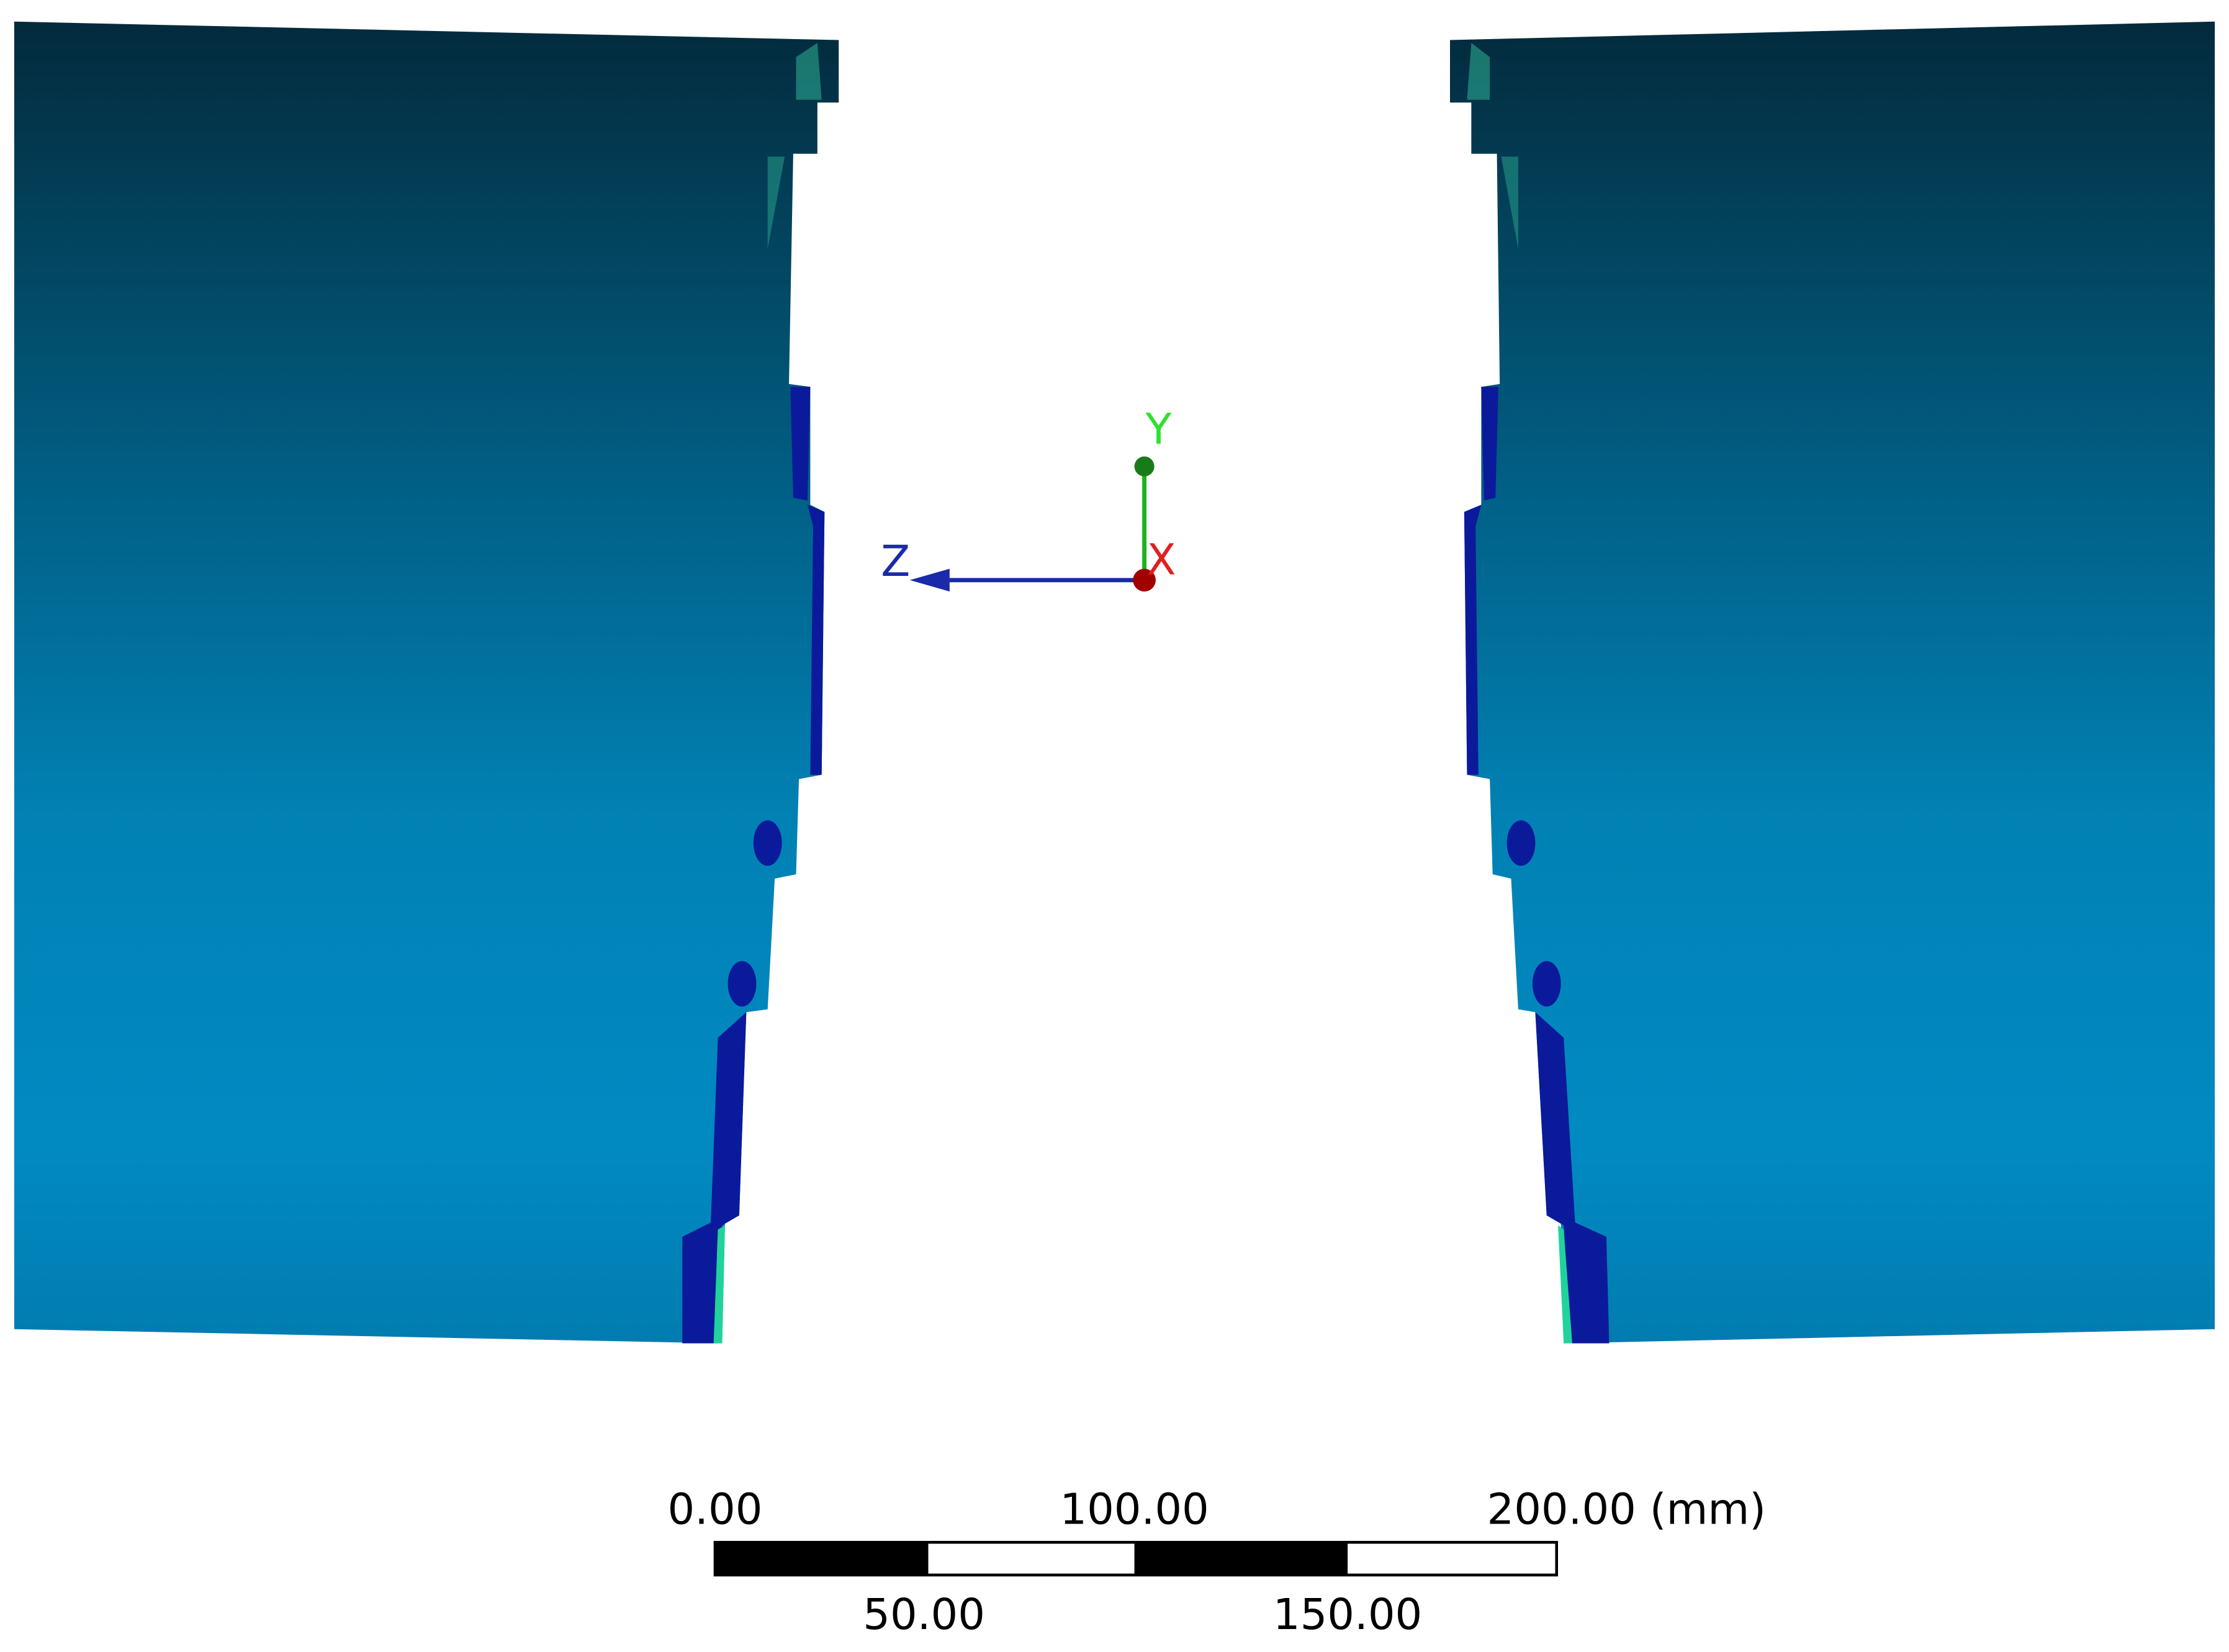  What do you see at coordinates (1134, 1509) in the screenshot?
I see `scale-label: 100.00` at bounding box center [1134, 1509].